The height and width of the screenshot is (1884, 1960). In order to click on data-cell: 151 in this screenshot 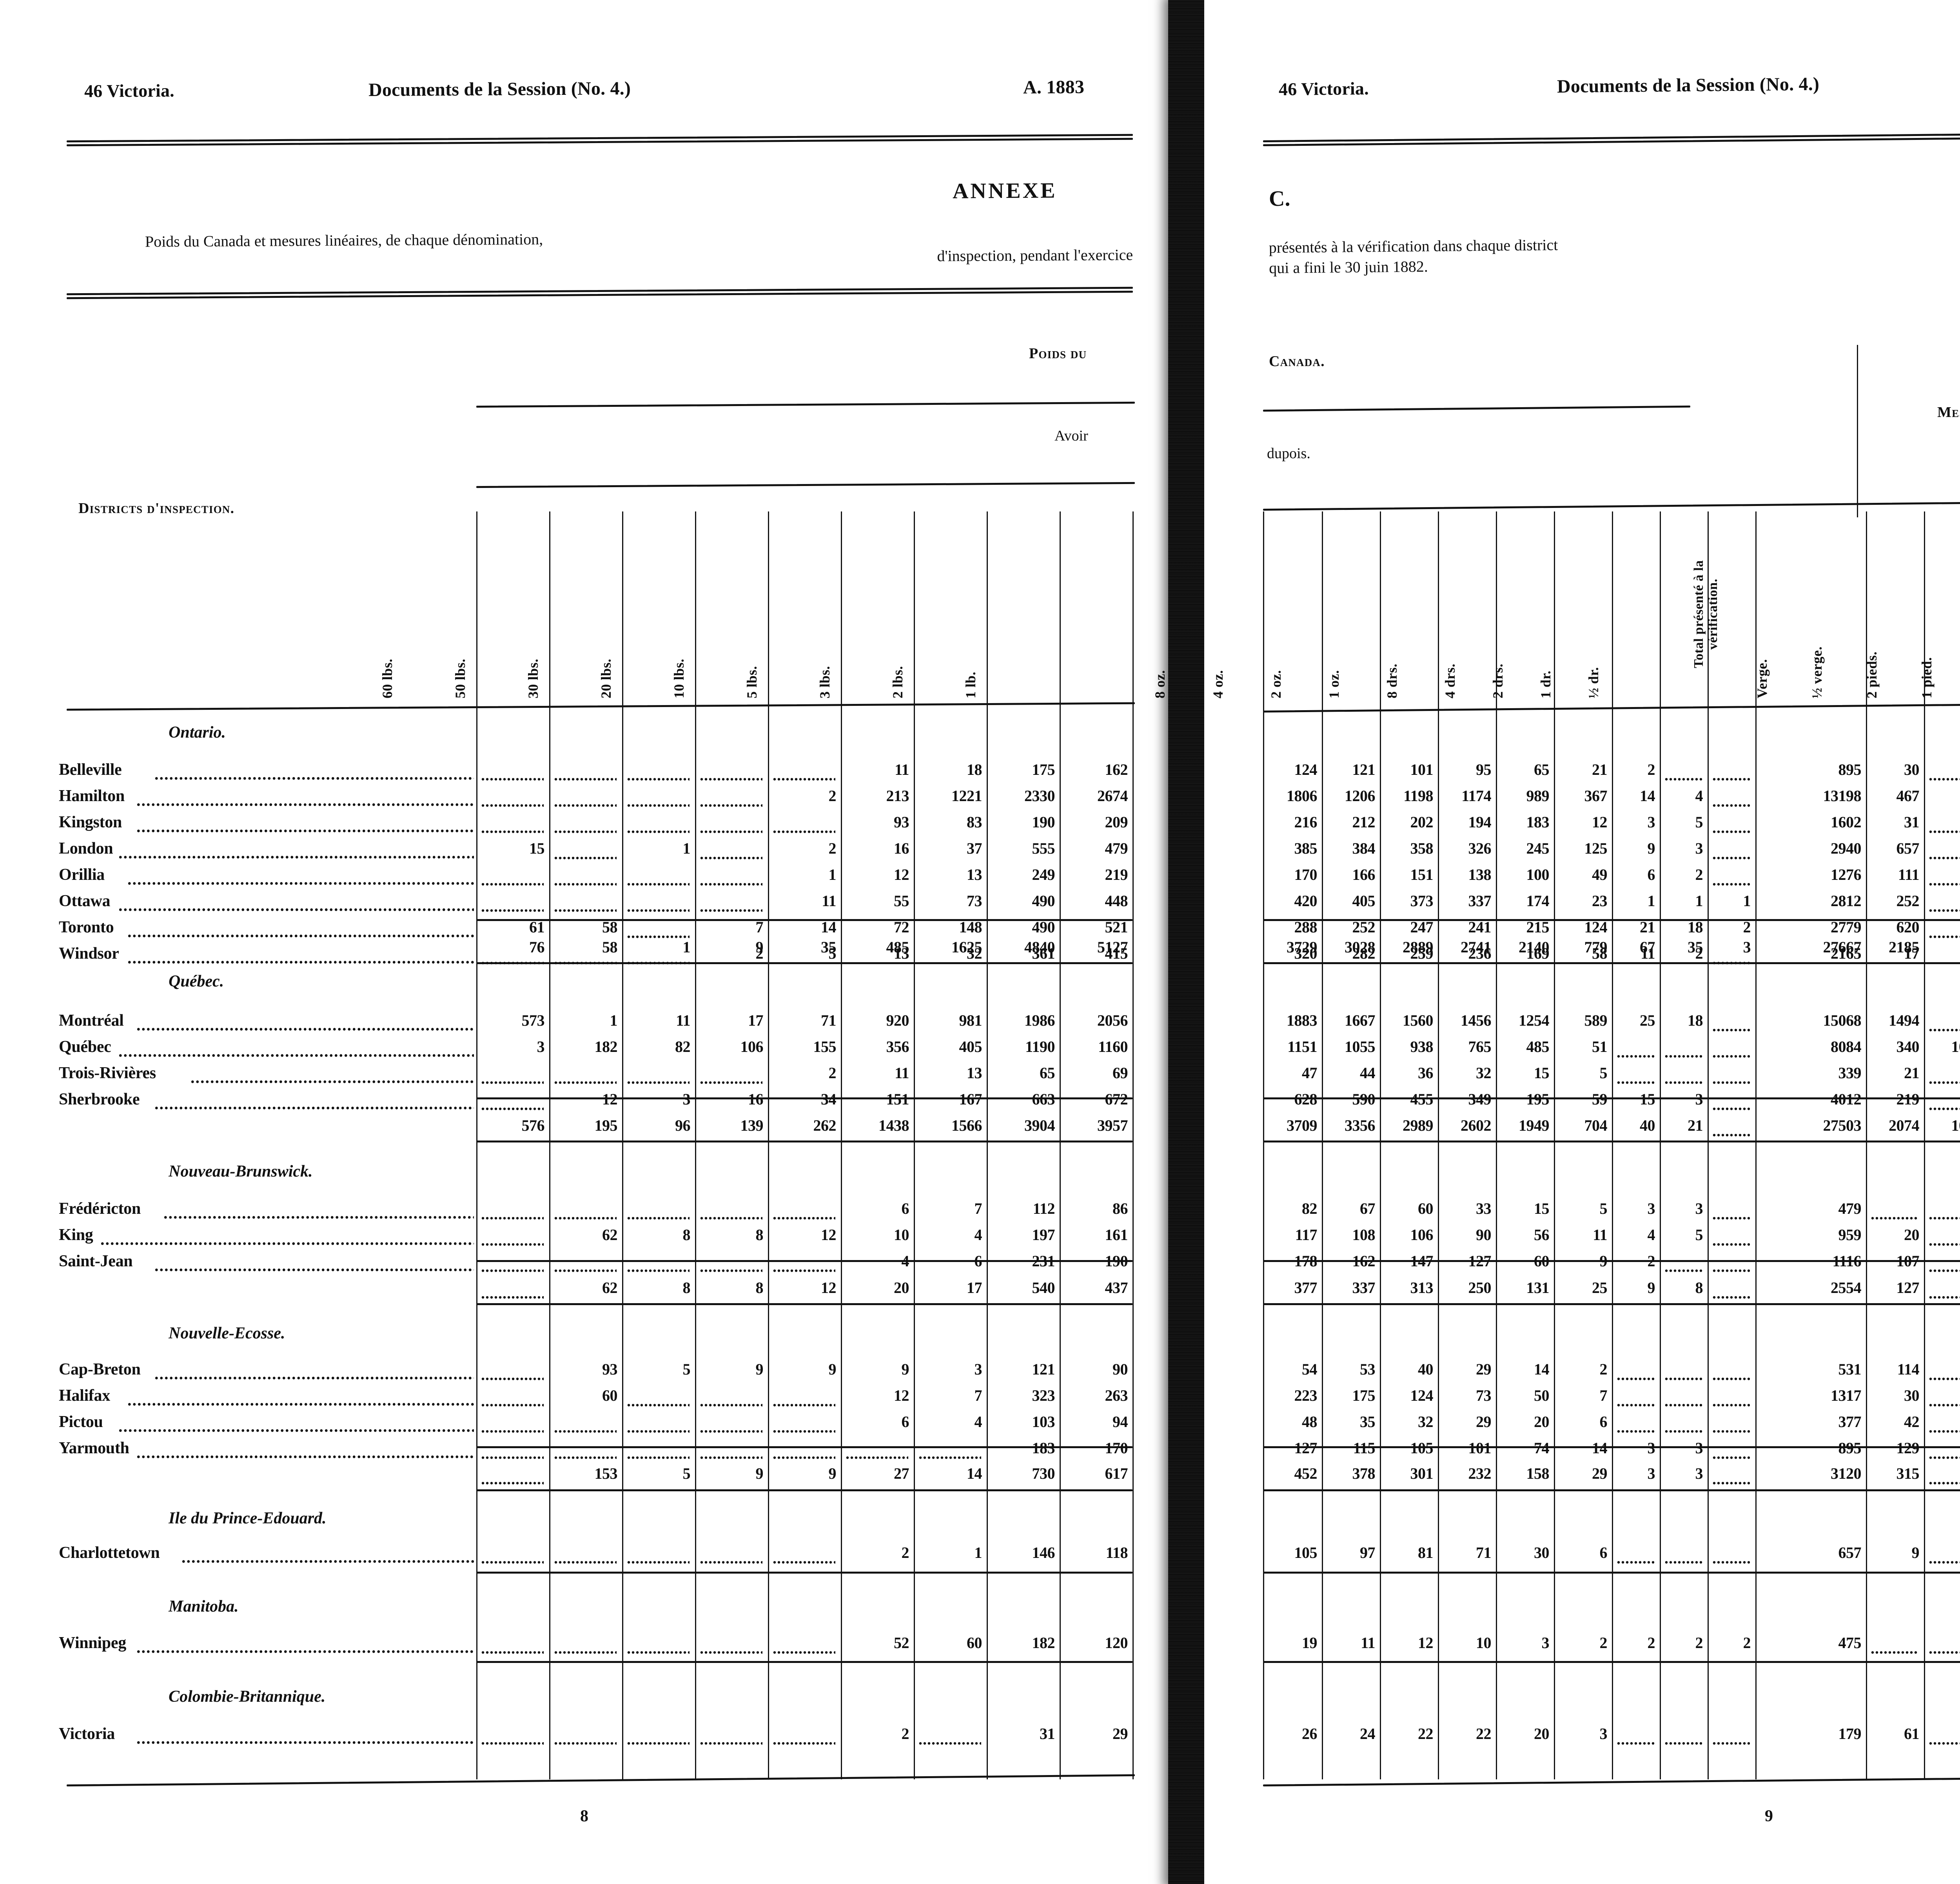, I will do `click(1422, 874)`.